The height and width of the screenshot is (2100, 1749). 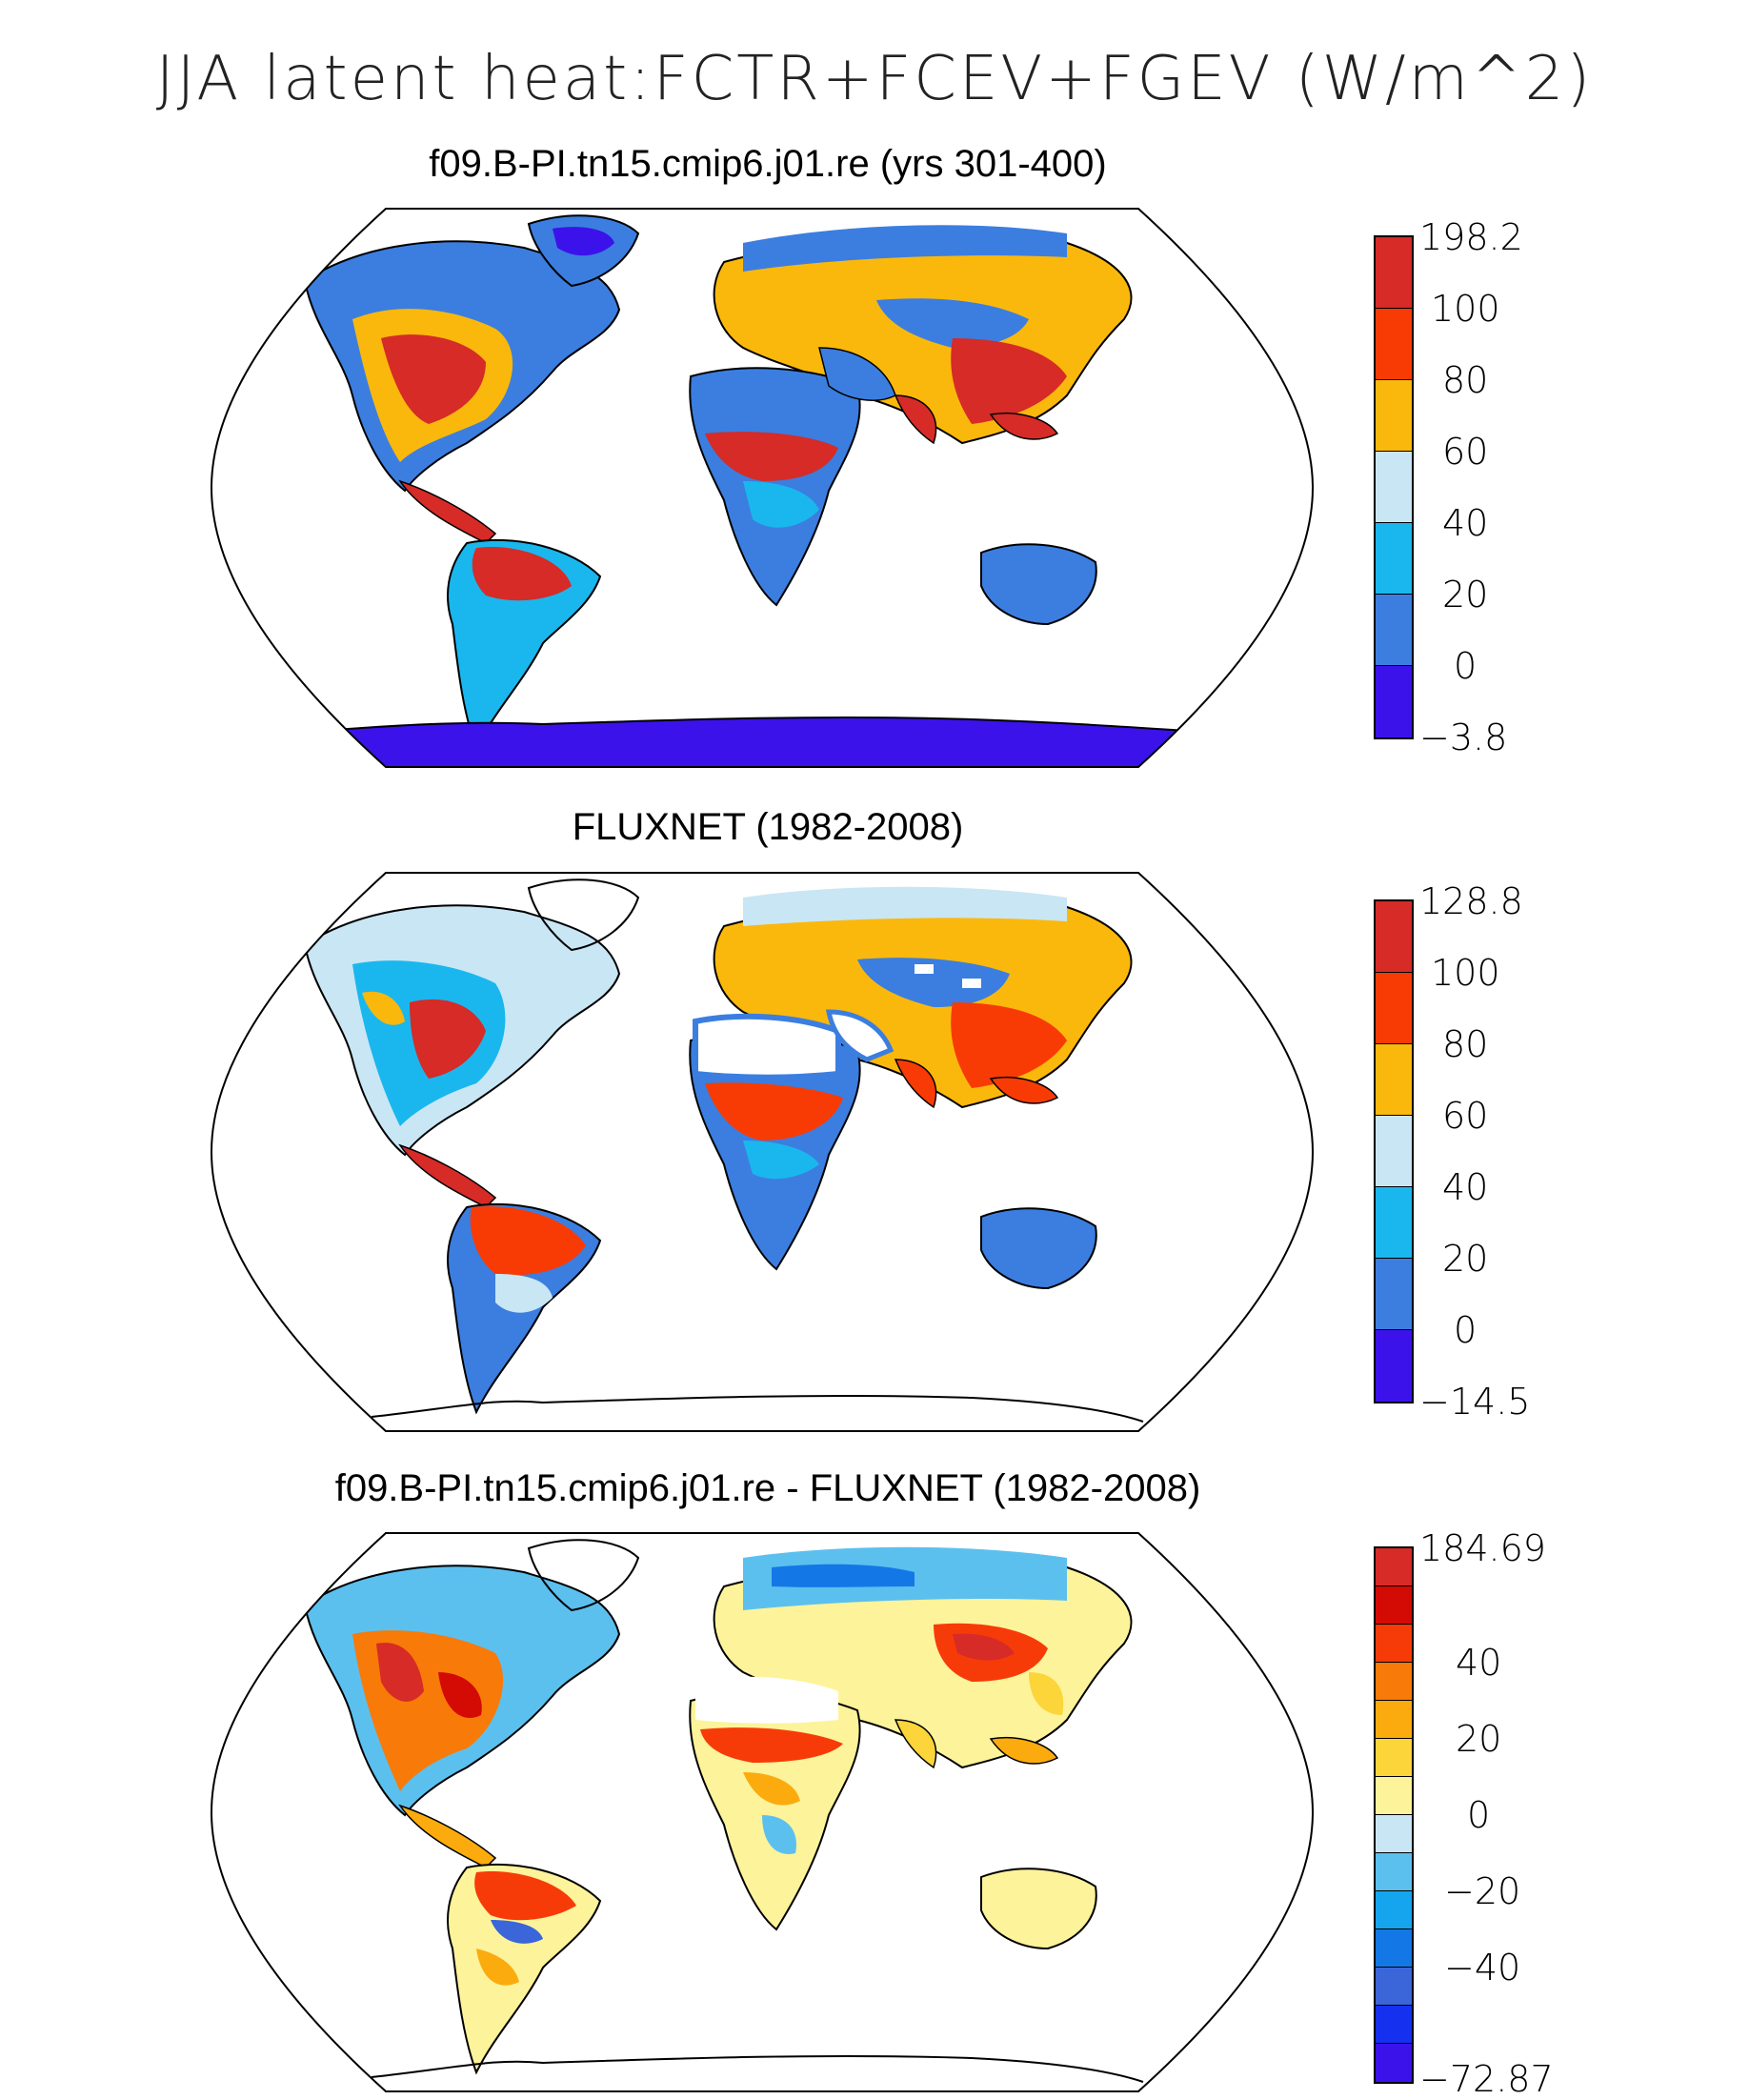 What do you see at coordinates (768, 827) in the screenshot?
I see `panel-title-fluxnet: FLUXNET (1982-2008)` at bounding box center [768, 827].